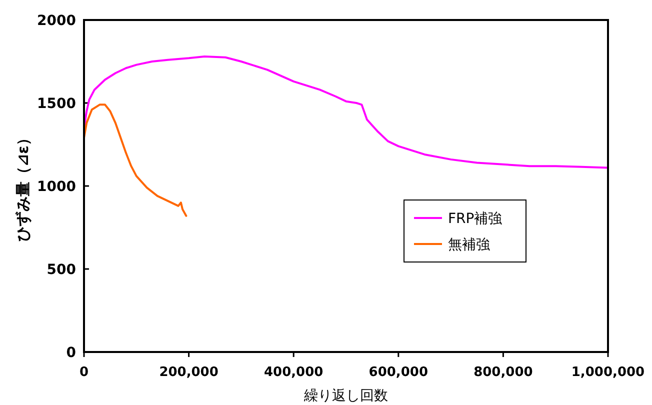  I want to click on x-axis-title: 繰り返し回数, so click(345, 396).